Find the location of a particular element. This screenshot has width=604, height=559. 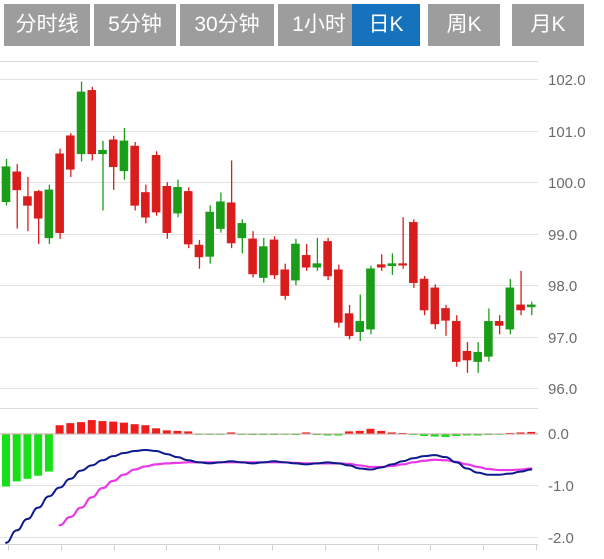

svg-text: 98.0 is located at coordinates (562, 286).